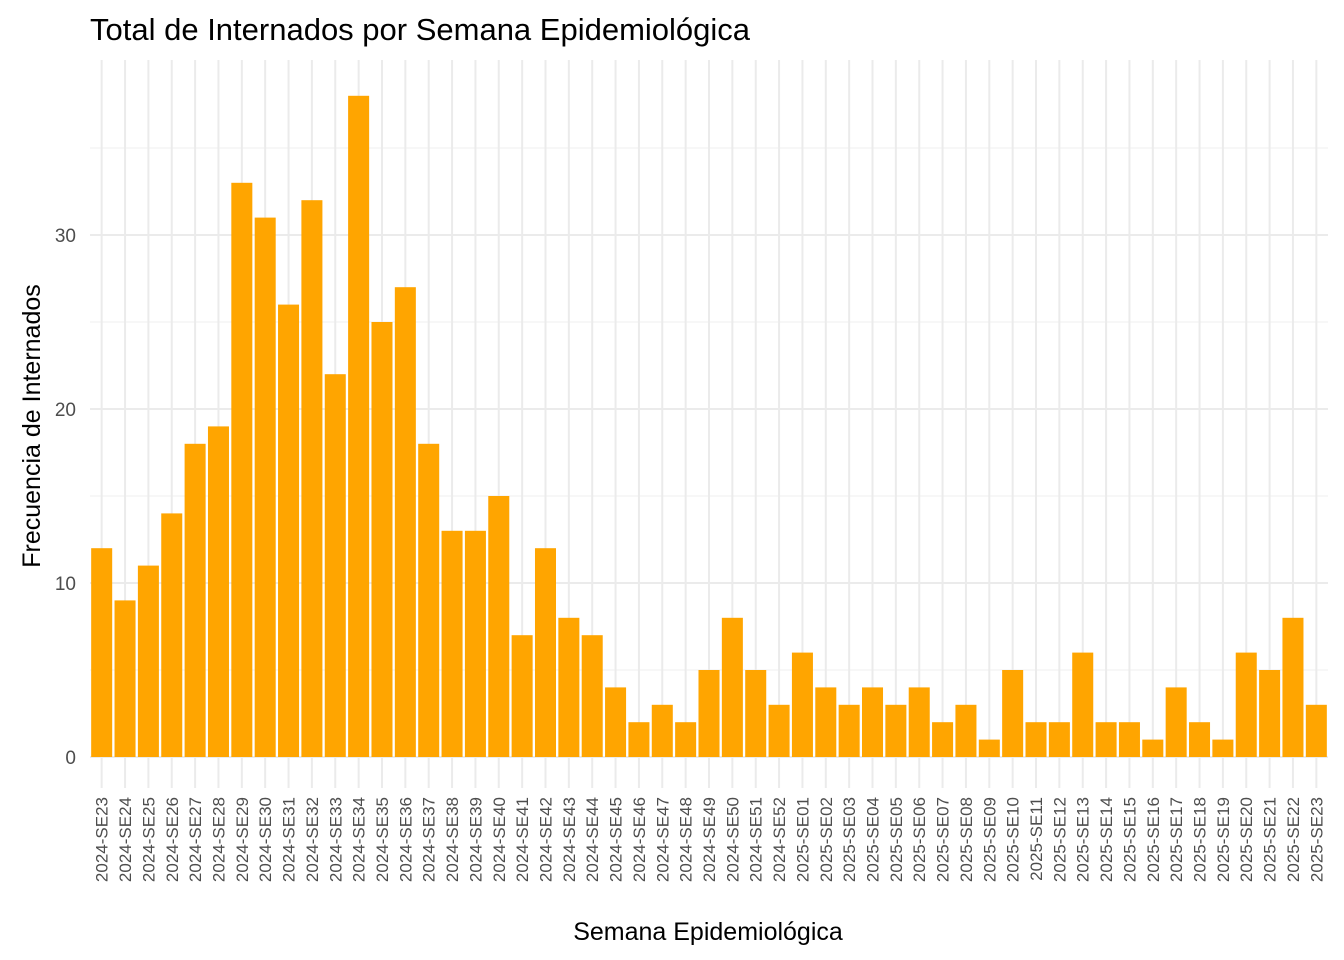 The image size is (1344, 960). What do you see at coordinates (65, 236) in the screenshot?
I see `y-tick-label: 30` at bounding box center [65, 236].